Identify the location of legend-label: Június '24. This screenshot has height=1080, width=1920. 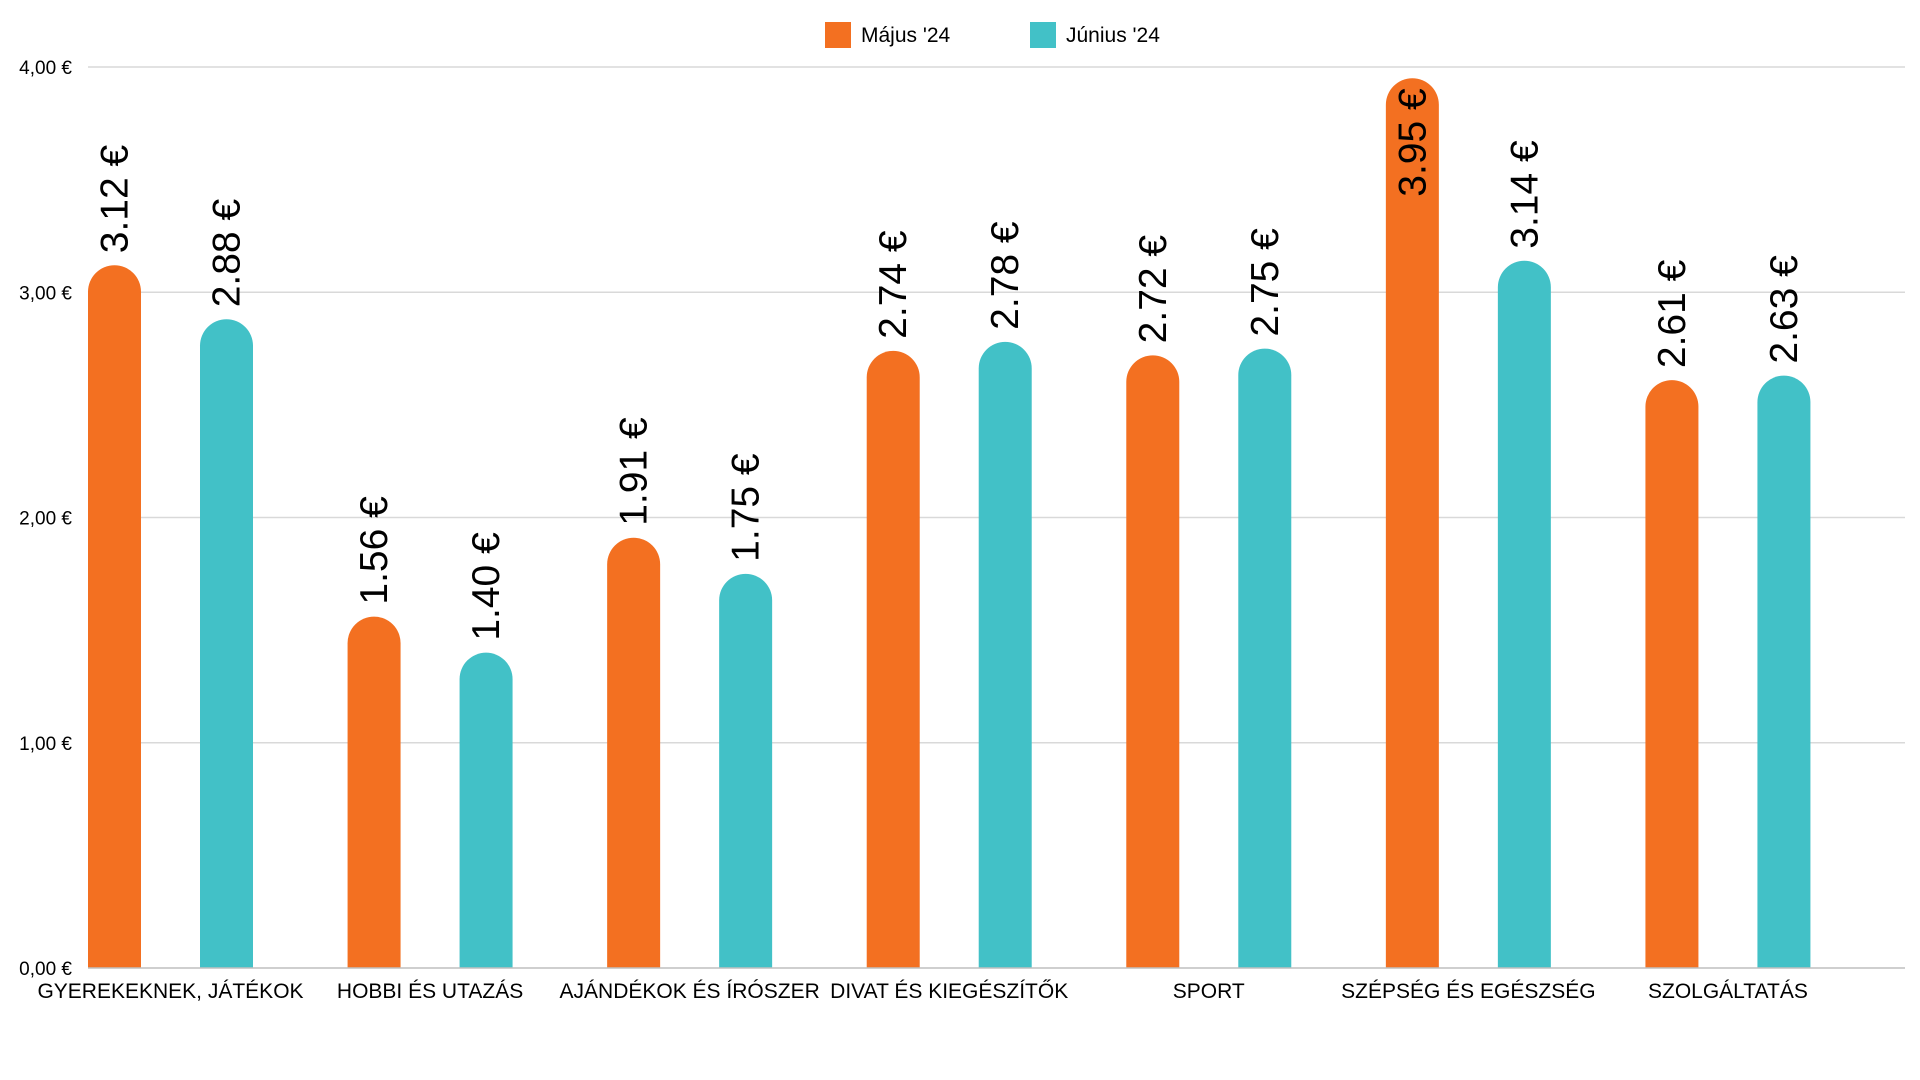
(1113, 35).